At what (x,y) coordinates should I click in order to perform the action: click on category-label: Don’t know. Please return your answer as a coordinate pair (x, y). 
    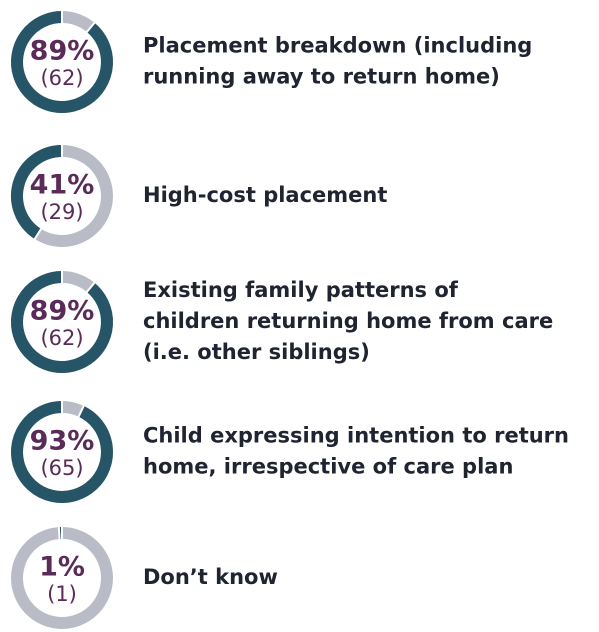
    Looking at the image, I should click on (210, 577).